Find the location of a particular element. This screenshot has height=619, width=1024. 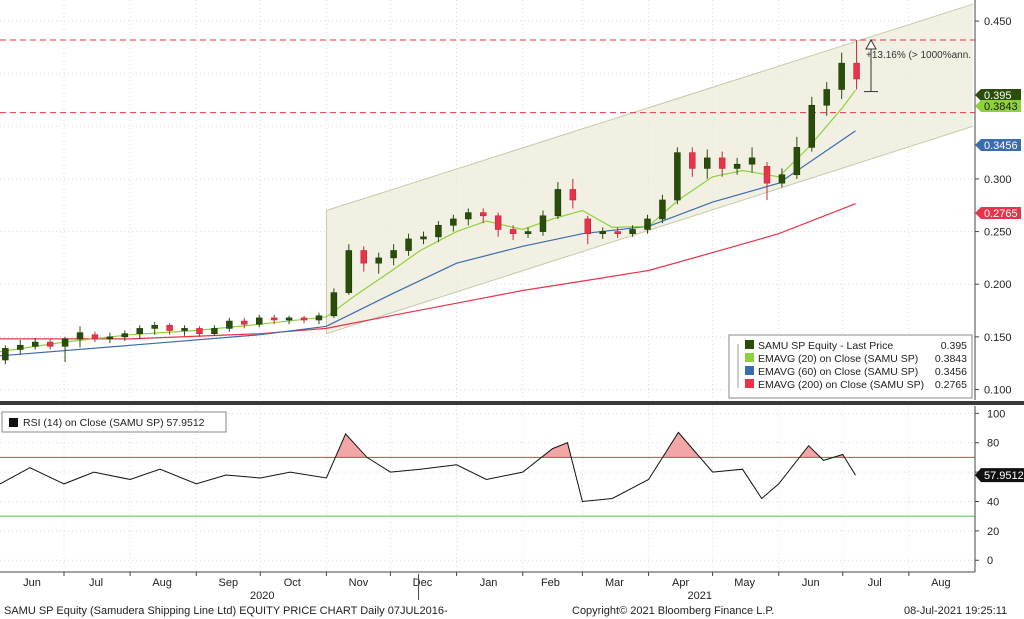

rsi-axis-tick-label: 100 is located at coordinates (996, 414).